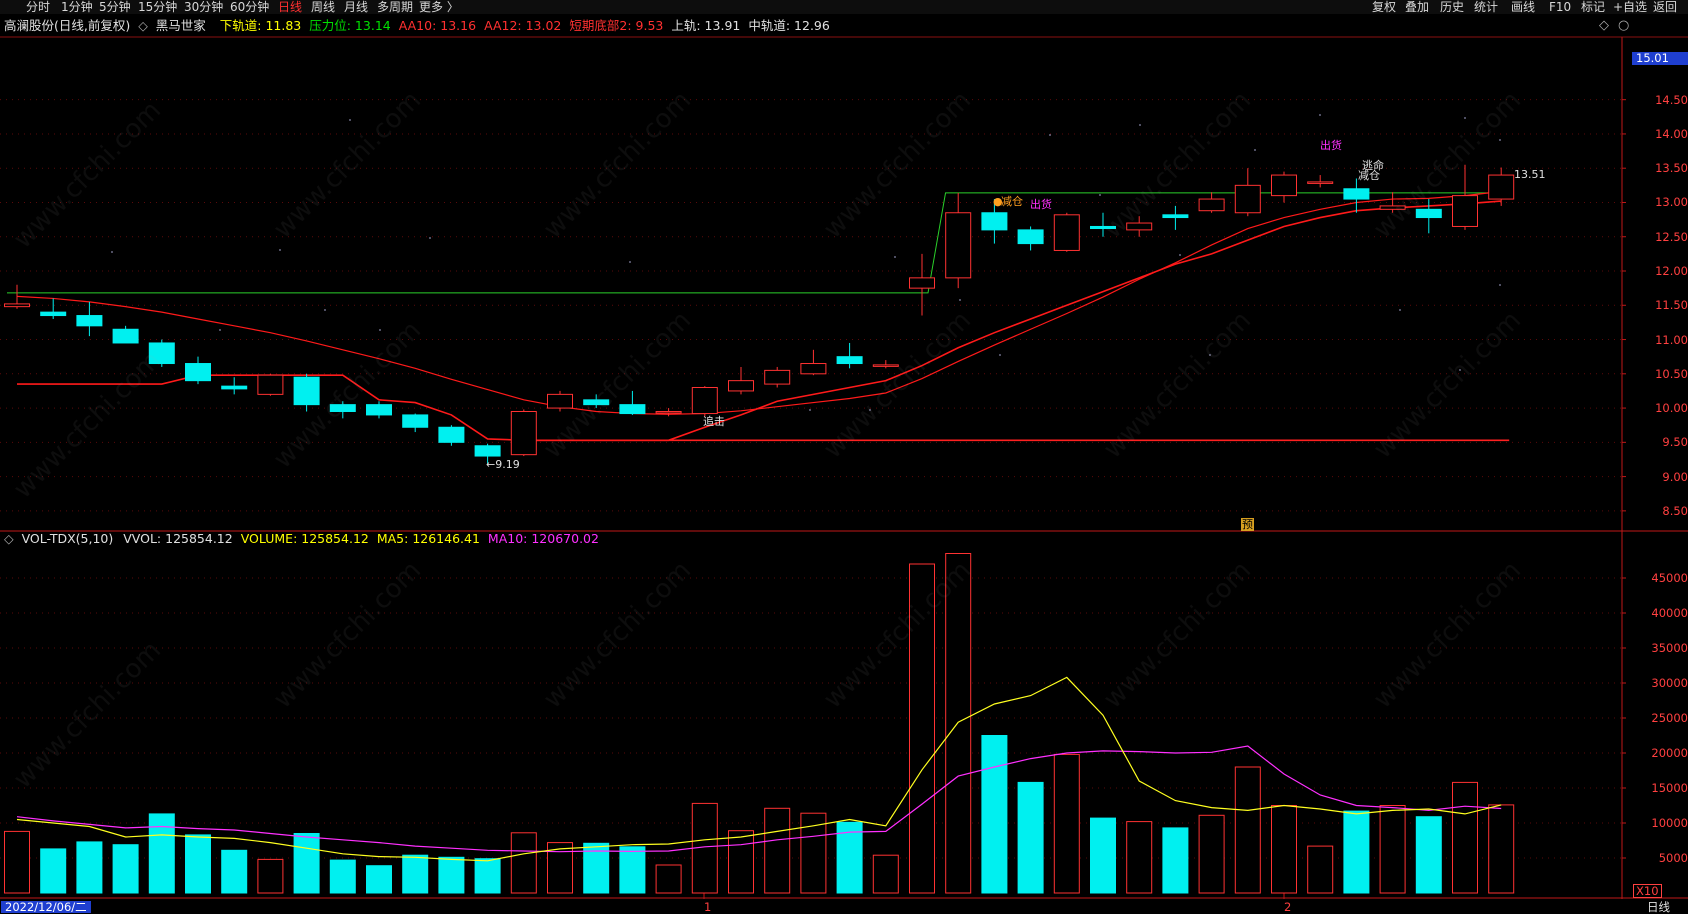  What do you see at coordinates (260, 25) in the screenshot?
I see `main-legend-field-0: 下轨道: 11.83` at bounding box center [260, 25].